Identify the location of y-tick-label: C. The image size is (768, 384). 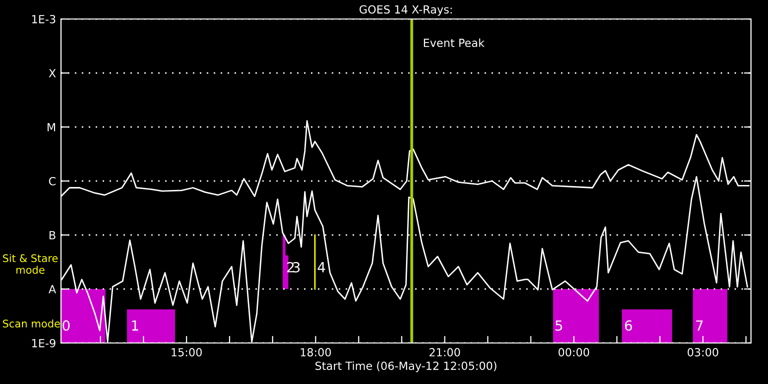
(52, 181).